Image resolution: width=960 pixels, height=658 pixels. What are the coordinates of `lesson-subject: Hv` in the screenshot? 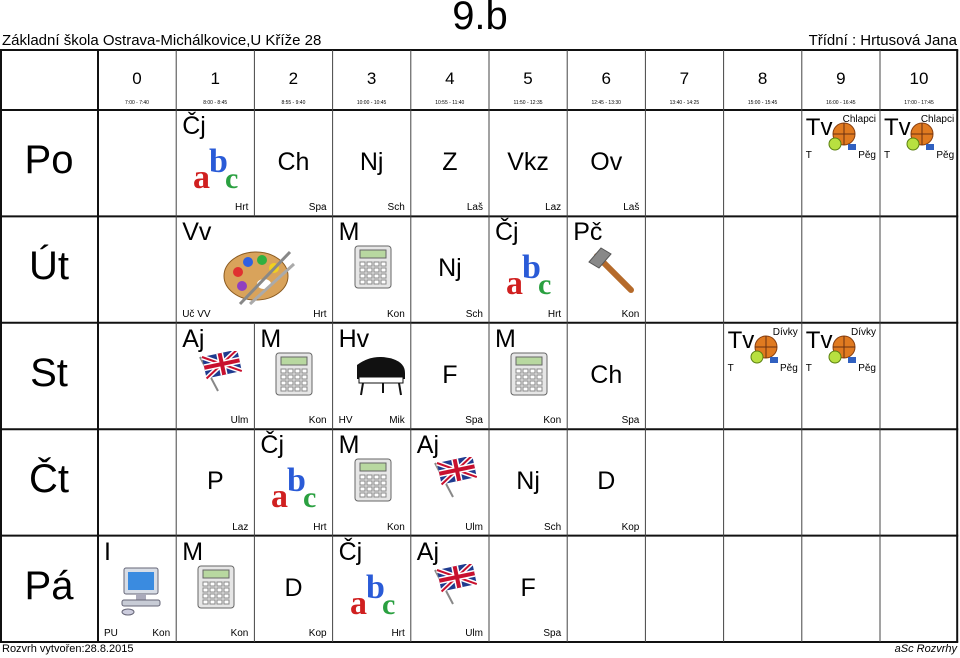 It's located at (354, 339).